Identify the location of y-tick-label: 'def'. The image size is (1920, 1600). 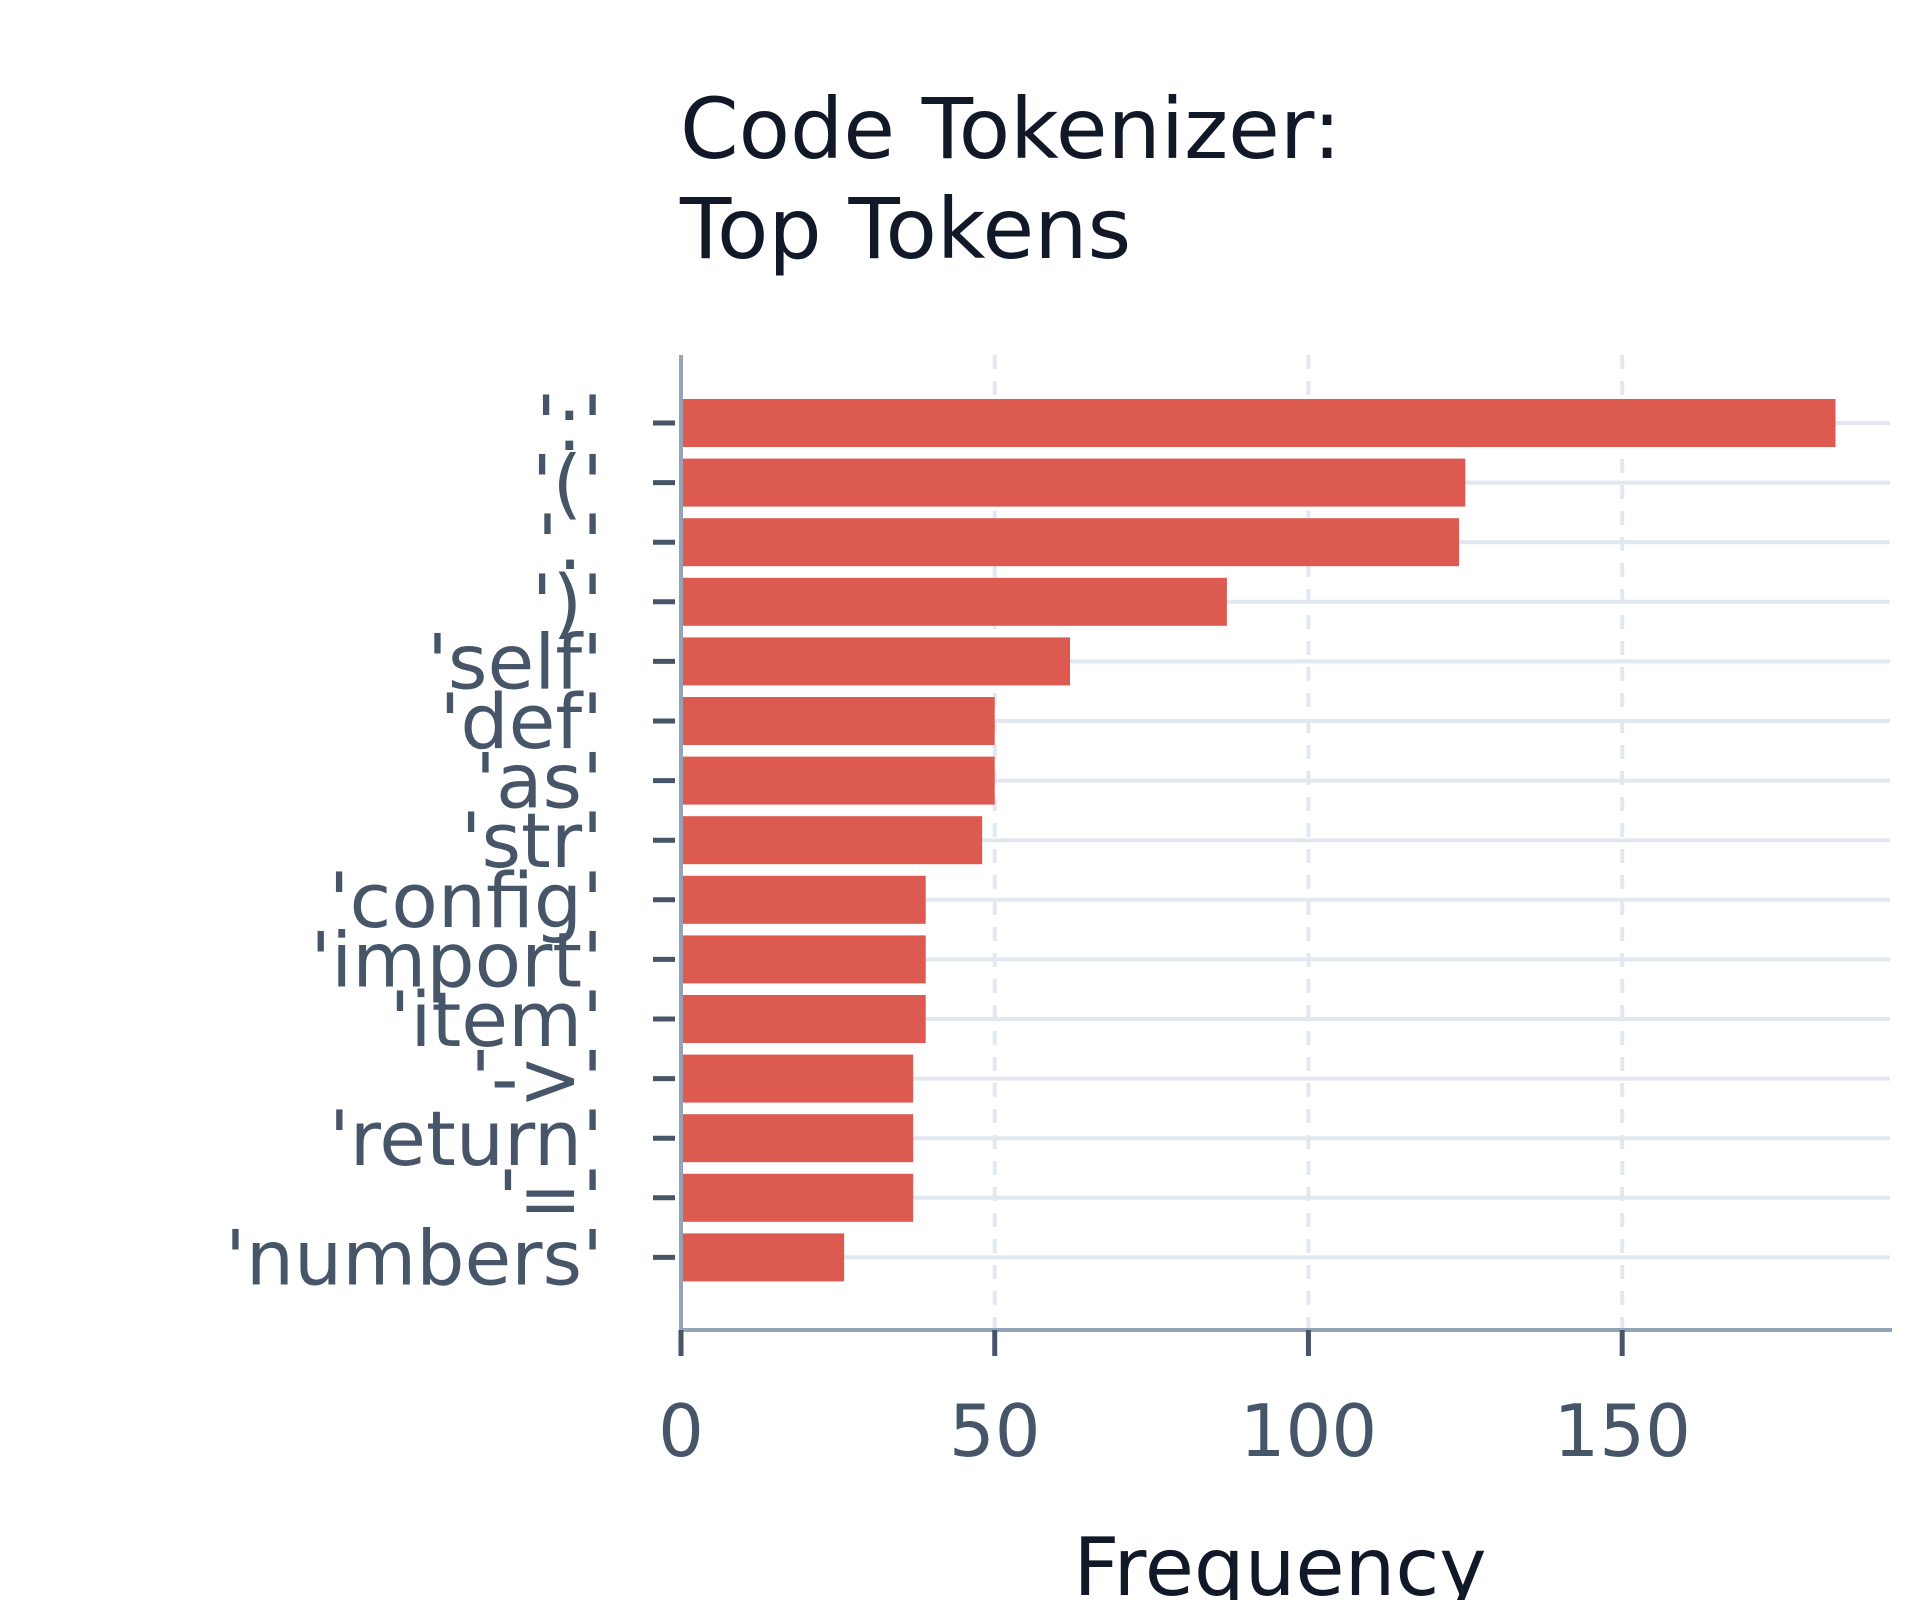
(521, 721).